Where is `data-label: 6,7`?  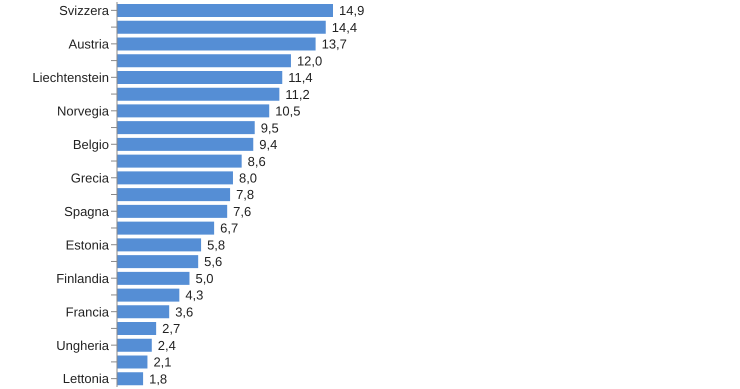
data-label: 6,7 is located at coordinates (229, 228).